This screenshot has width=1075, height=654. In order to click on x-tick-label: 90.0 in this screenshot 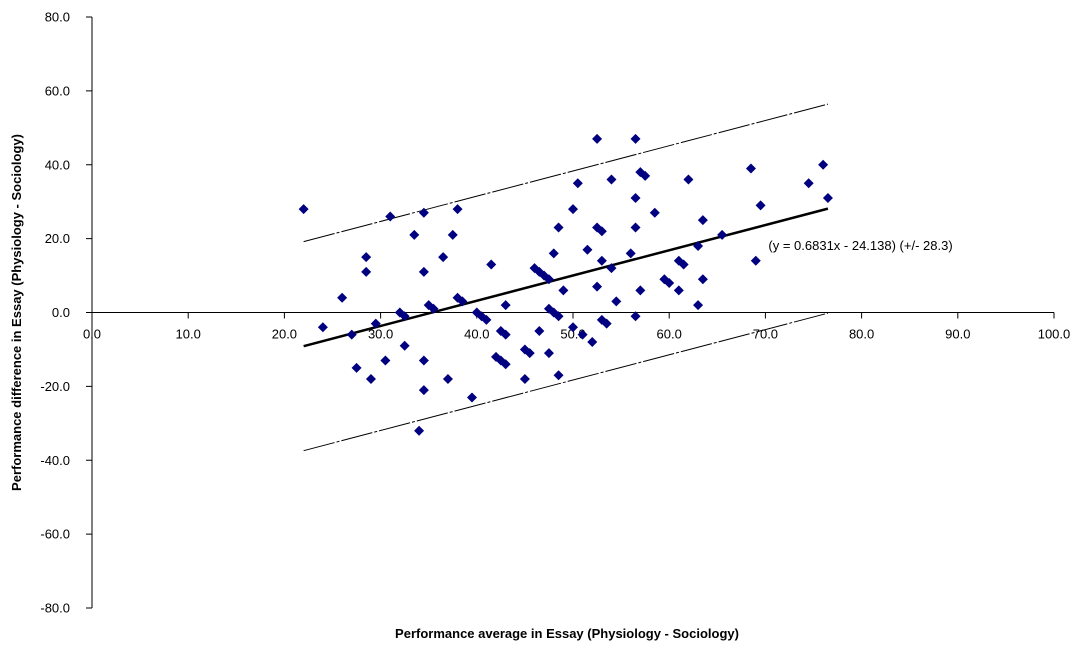, I will do `click(957, 334)`.